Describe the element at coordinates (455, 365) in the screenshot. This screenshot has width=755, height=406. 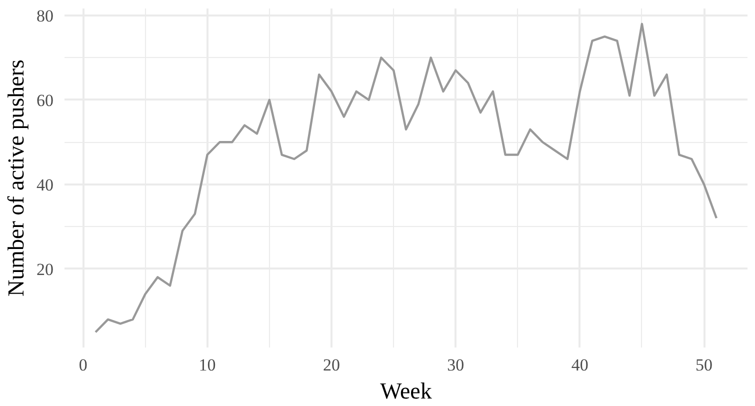
I see `x-tick-label: 30` at that location.